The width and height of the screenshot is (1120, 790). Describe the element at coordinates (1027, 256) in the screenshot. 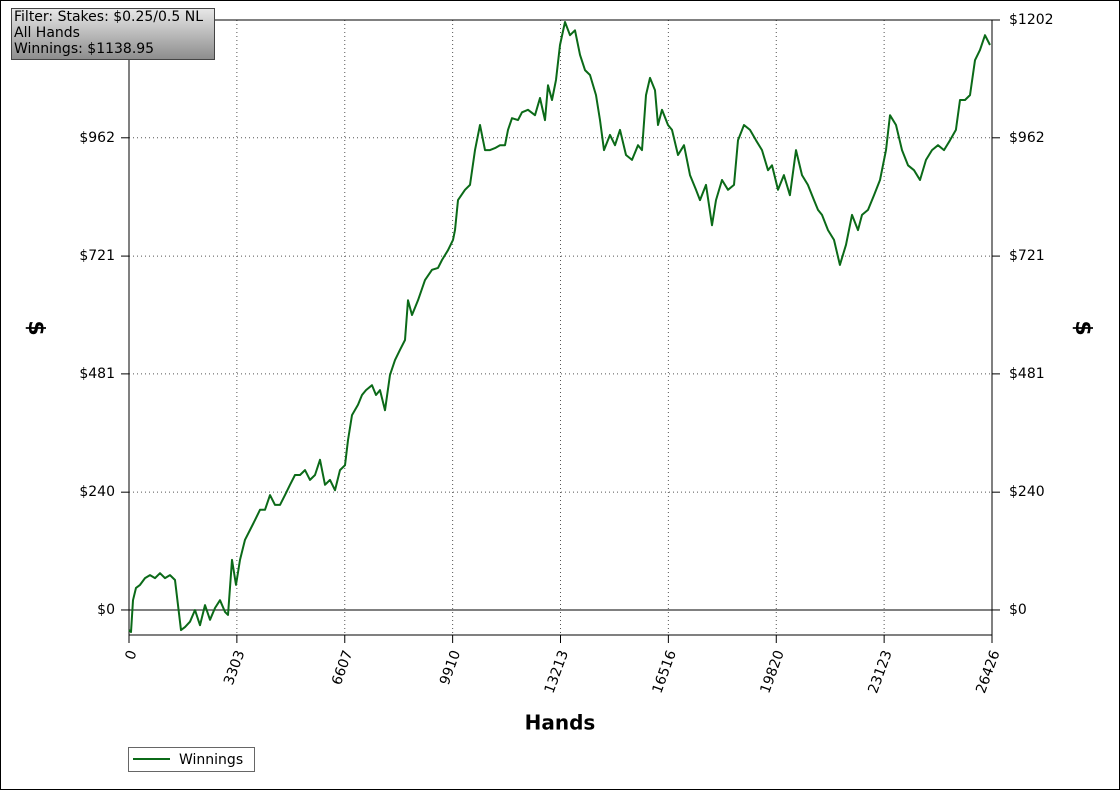

I see `y2-tick-label: $721` at that location.